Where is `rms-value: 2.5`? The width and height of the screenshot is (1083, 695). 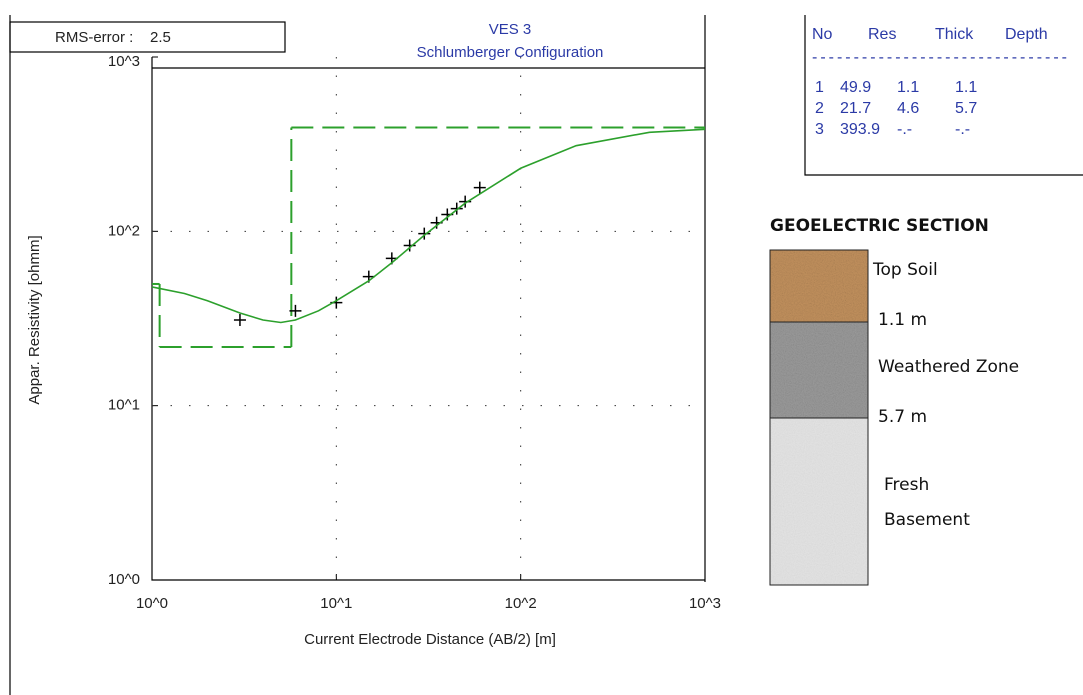 rms-value: 2.5 is located at coordinates (160, 37).